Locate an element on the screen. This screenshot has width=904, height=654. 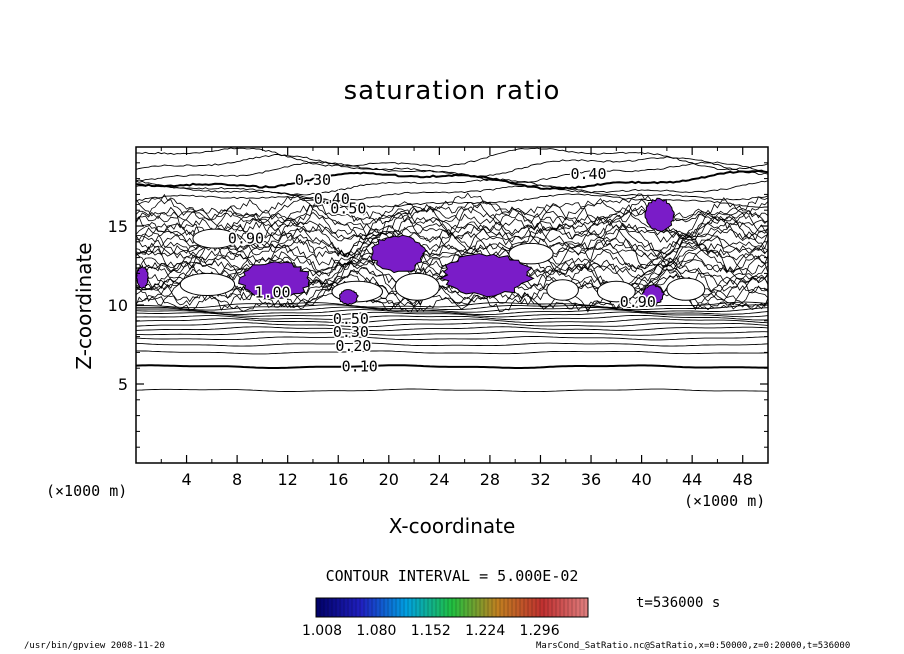
x-tick-label: 16 is located at coordinates (338, 479).